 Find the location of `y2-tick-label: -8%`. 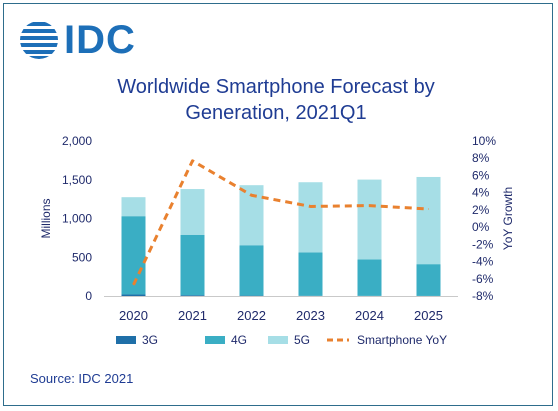

y2-tick-label: -8% is located at coordinates (483, 296).